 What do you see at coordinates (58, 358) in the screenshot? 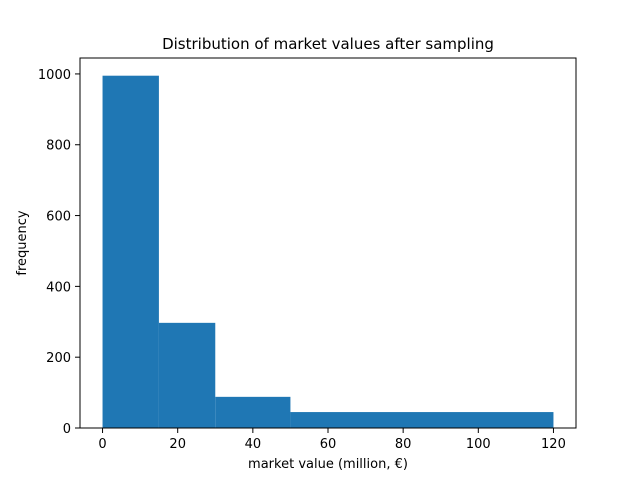
I see `y-tick-label-1: 200` at bounding box center [58, 358].